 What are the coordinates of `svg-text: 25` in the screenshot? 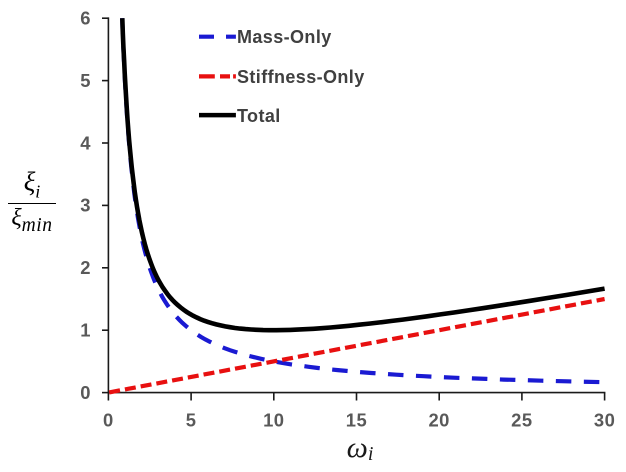 It's located at (521, 419).